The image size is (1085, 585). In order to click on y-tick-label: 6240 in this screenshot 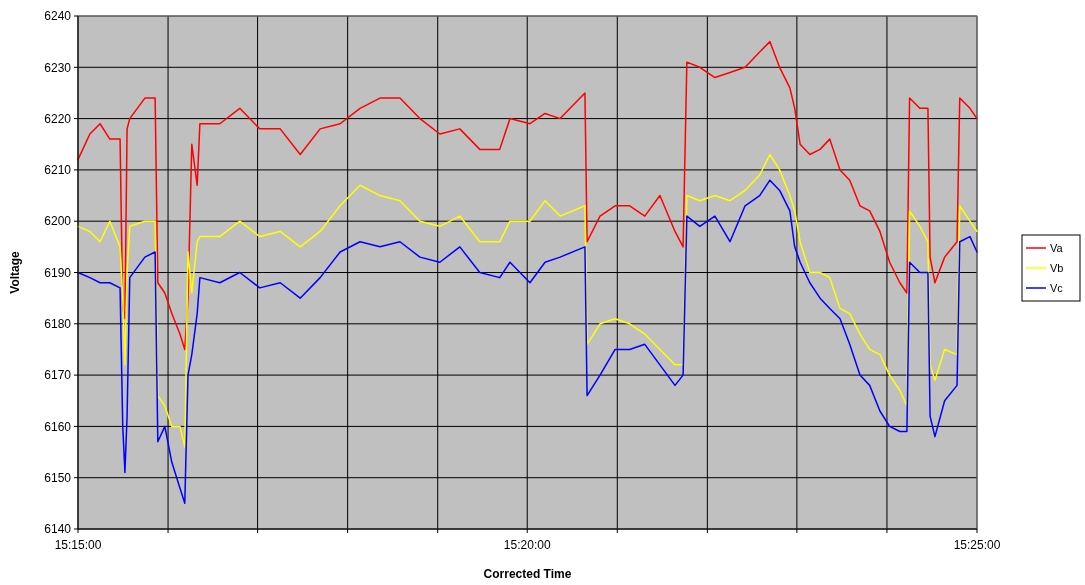, I will do `click(58, 16)`.